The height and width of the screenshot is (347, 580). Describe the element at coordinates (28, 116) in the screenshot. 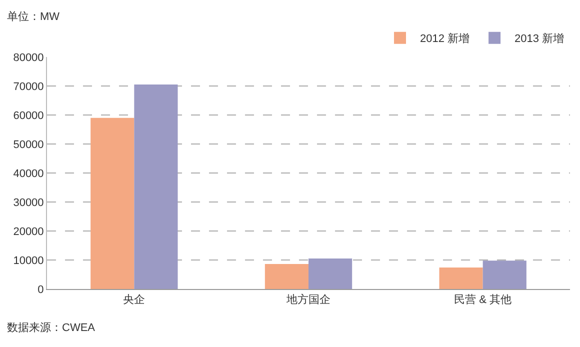

I see `y-tick-label: 60000` at that location.